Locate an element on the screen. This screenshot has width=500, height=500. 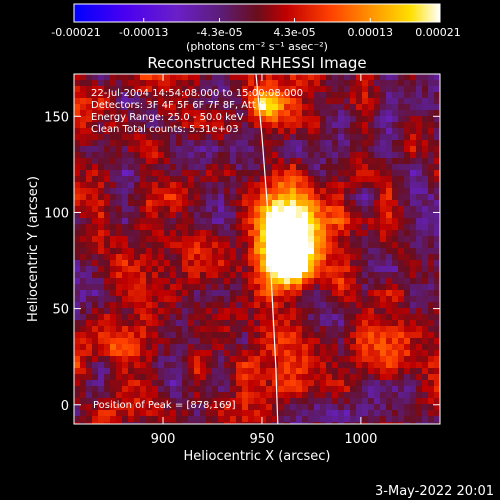
solar-limb-line is located at coordinates (267, 249).